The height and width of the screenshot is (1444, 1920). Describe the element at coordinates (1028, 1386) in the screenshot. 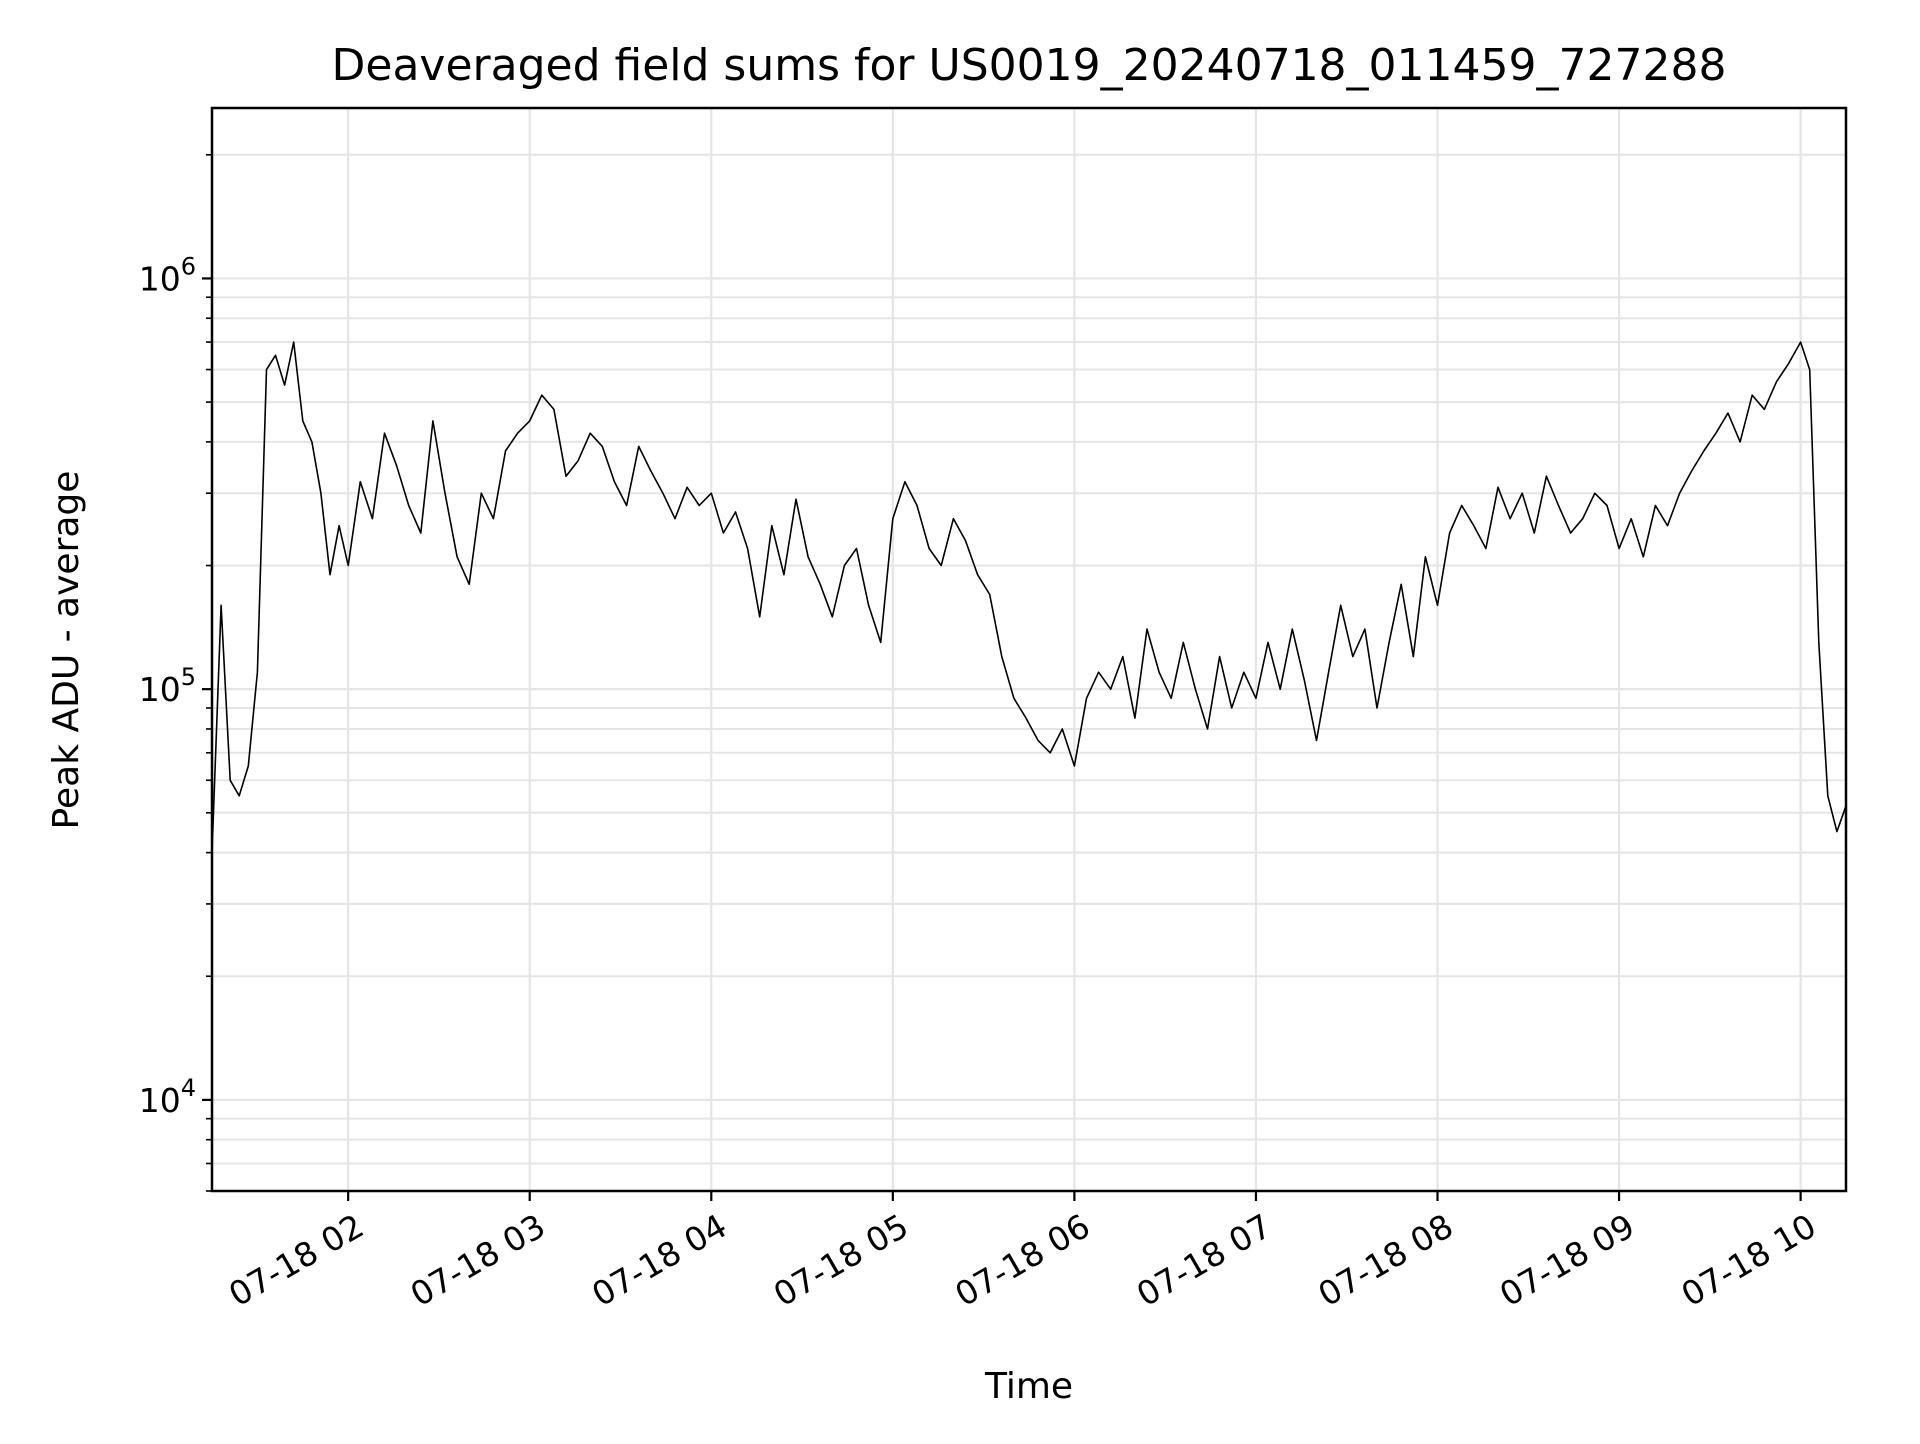

I see `x-axis-label: Time` at that location.